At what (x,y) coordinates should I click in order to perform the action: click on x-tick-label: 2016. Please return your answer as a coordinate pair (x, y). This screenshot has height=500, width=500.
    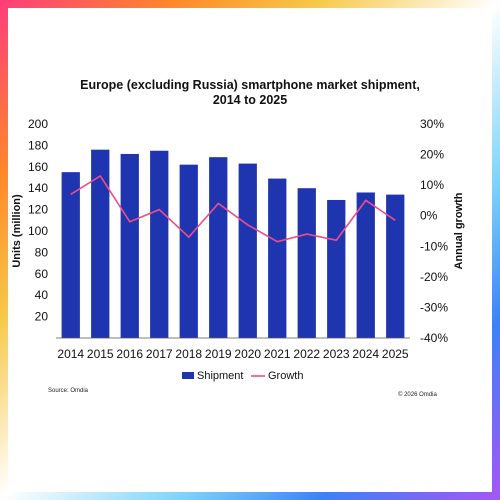
    Looking at the image, I should click on (129, 354).